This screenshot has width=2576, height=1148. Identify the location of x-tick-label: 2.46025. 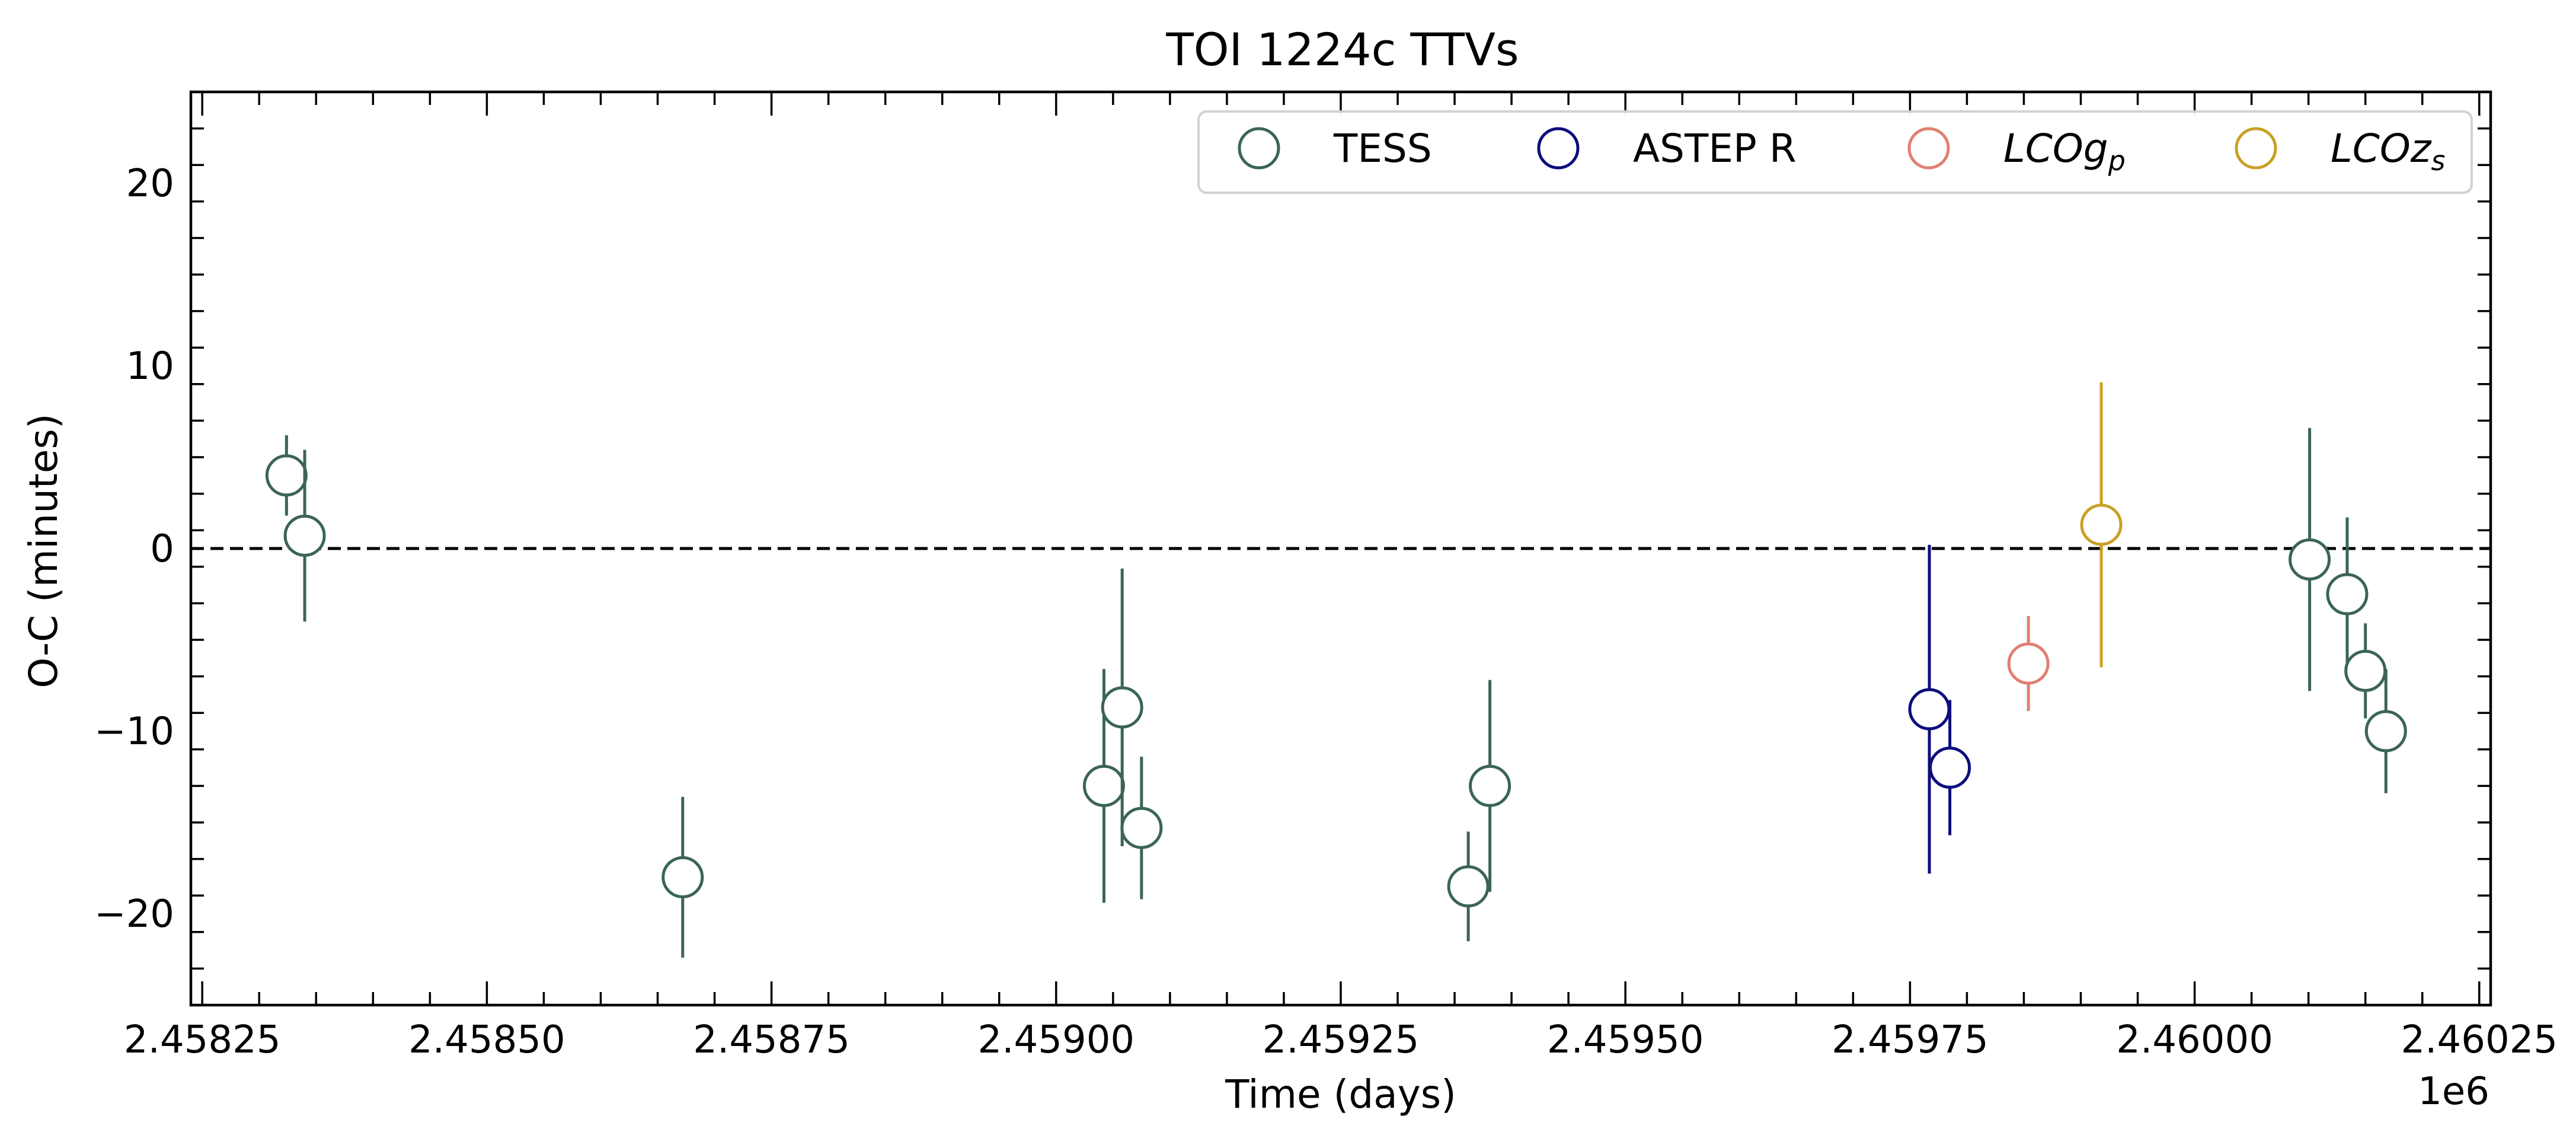
(2480, 1040).